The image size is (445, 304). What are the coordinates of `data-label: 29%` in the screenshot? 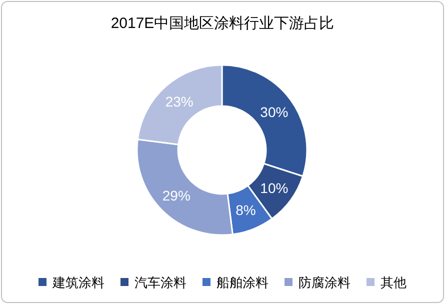 It's located at (176, 196).